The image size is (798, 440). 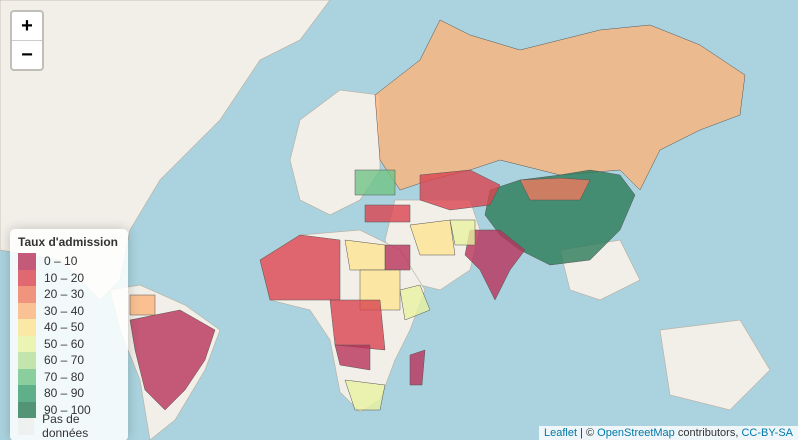 What do you see at coordinates (64, 327) in the screenshot?
I see `legend-label: 40 – 50` at bounding box center [64, 327].